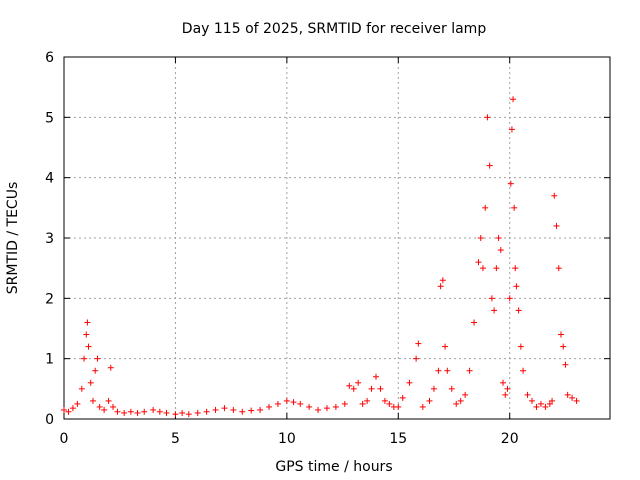 Image resolution: width=640 pixels, height=480 pixels. I want to click on y-axis-label: SRMTID / TECUs, so click(13, 238).